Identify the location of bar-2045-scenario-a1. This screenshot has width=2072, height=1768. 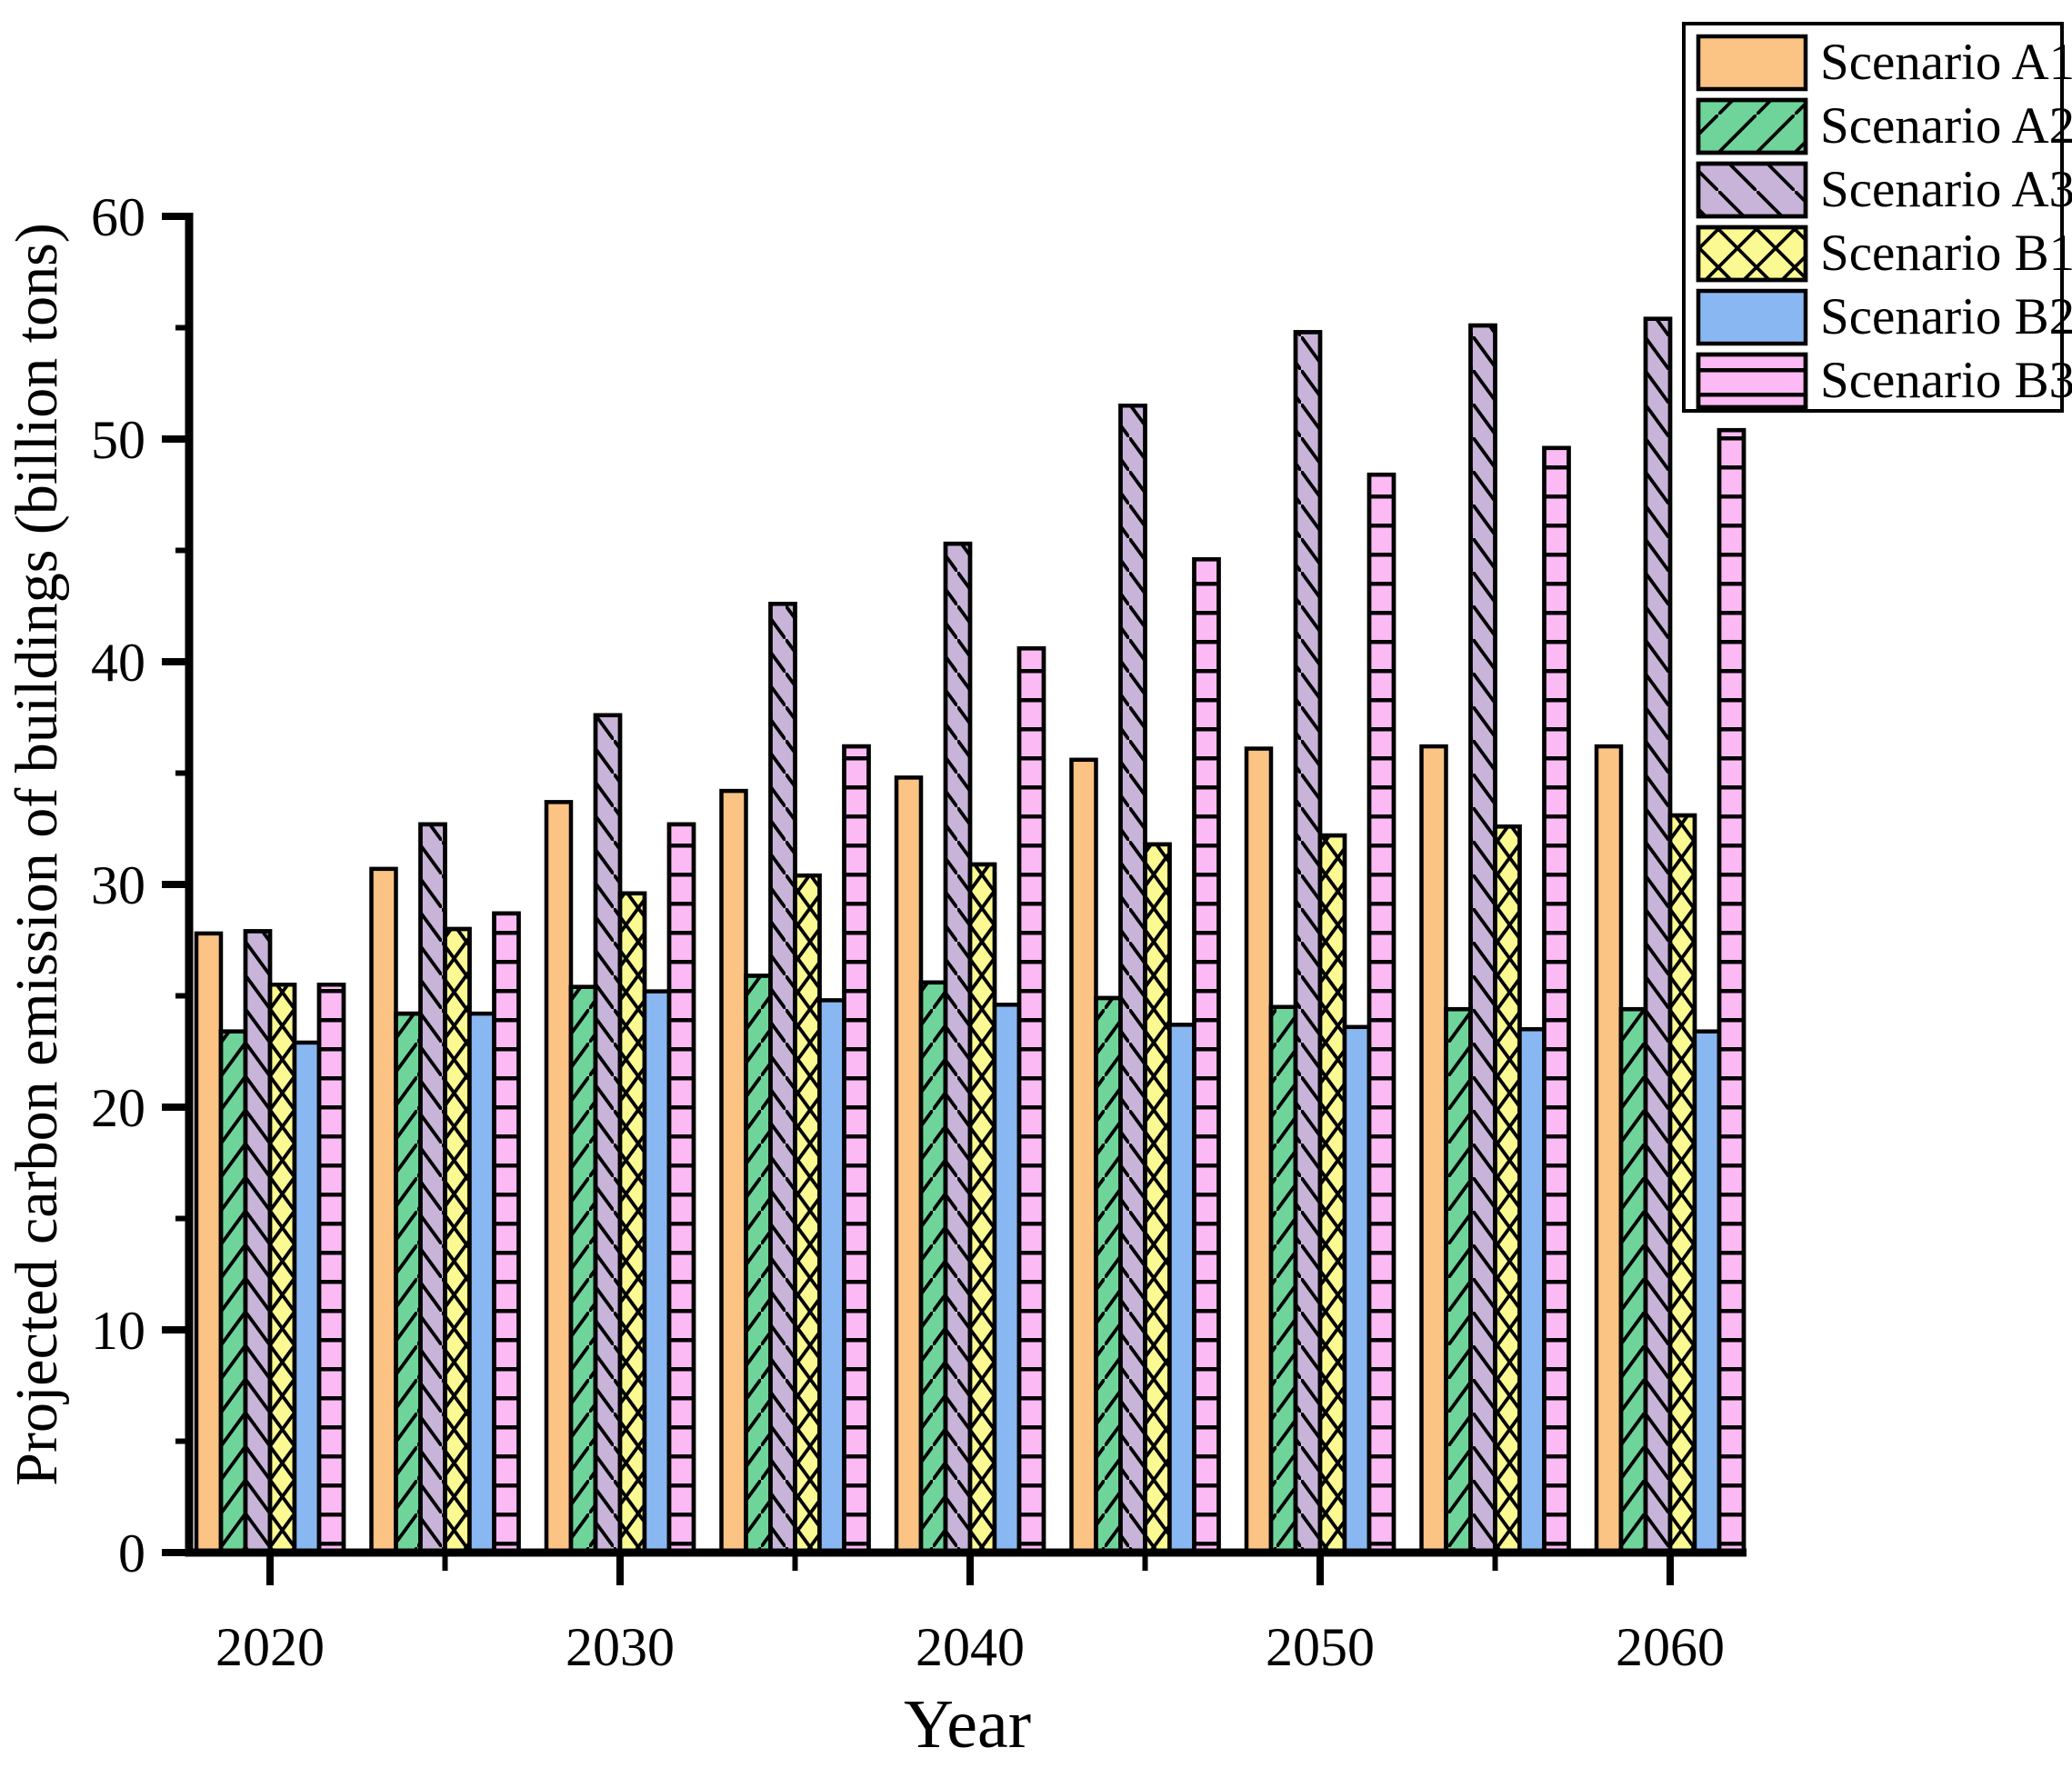
(1083, 1156).